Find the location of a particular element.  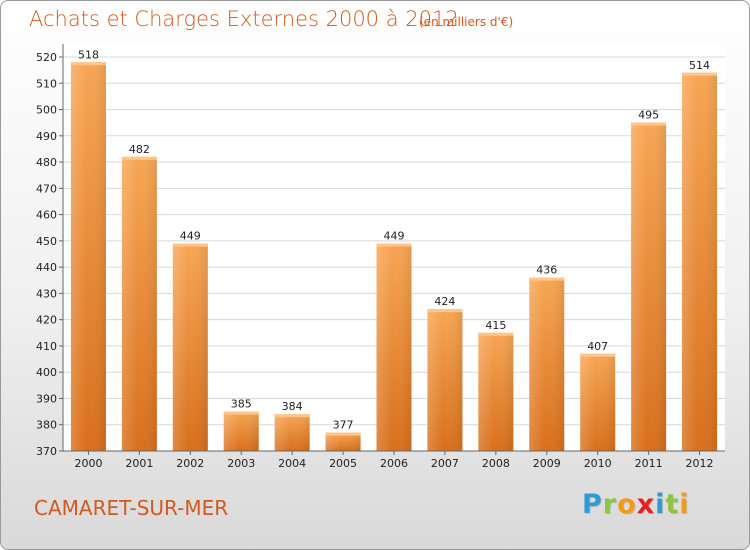

logo-letter: P is located at coordinates (592, 504).